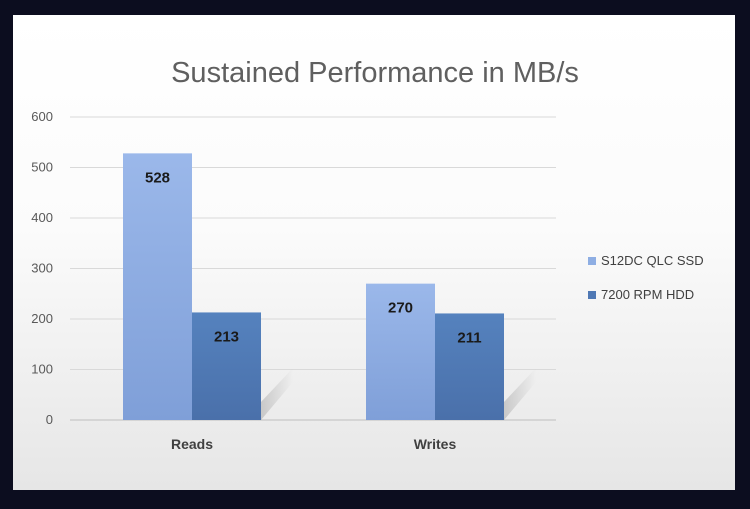  I want to click on data-label-writes-series-2: 211, so click(469, 337).